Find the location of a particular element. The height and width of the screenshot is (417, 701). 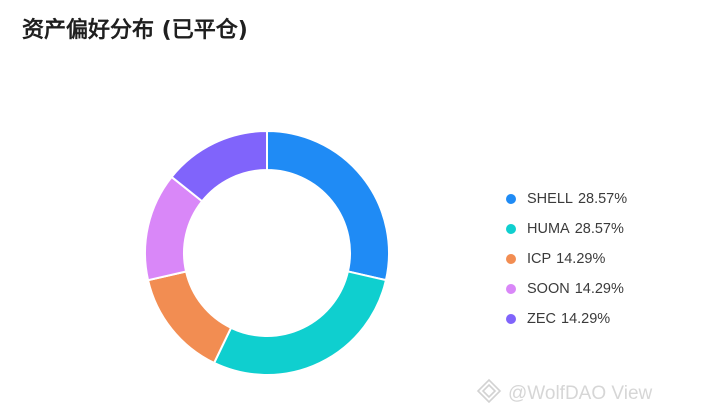

chart-title: 资产偏好分布 (已平仓) is located at coordinates (135, 30).